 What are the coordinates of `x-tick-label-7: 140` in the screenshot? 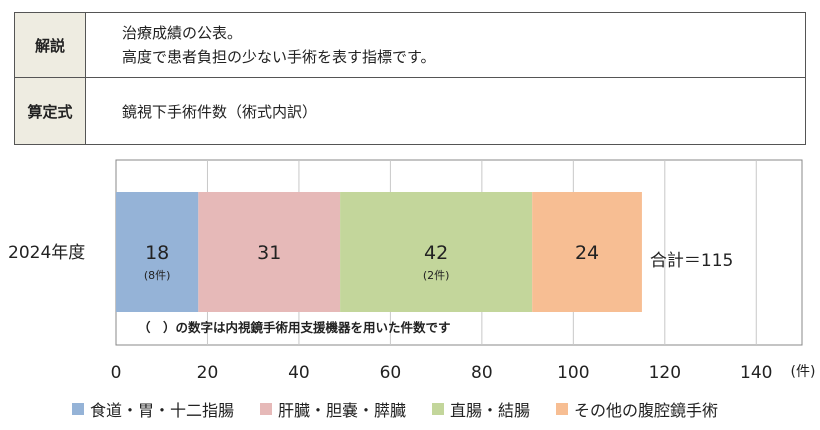 It's located at (756, 373).